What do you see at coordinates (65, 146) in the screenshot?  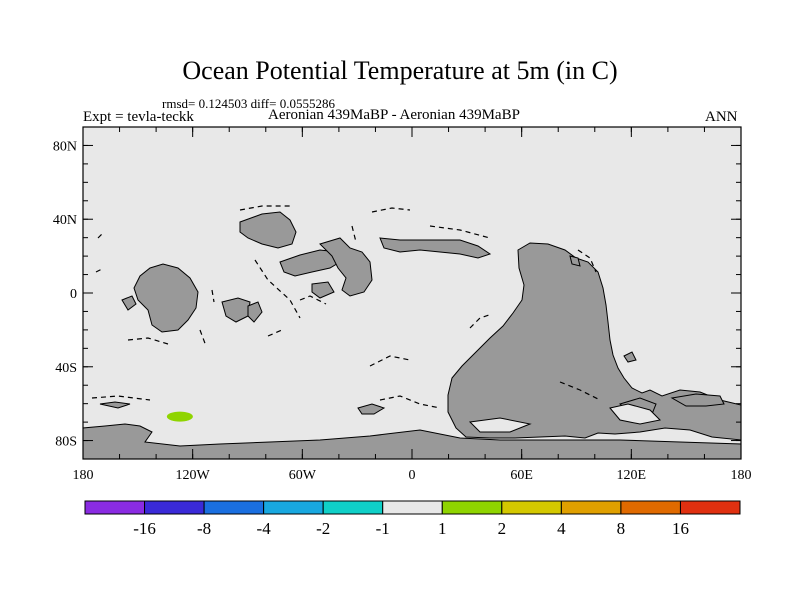 I see `lat-tick-label: 80N` at bounding box center [65, 146].